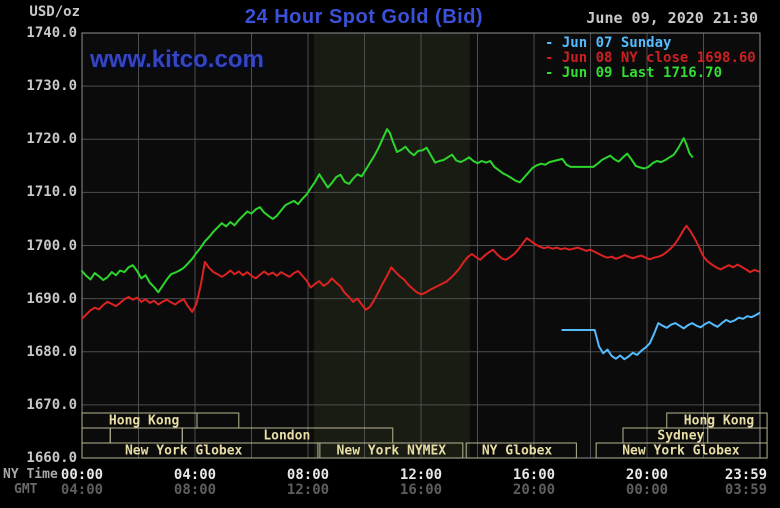 Image resolution: width=780 pixels, height=508 pixels. What do you see at coordinates (308, 475) in the screenshot?
I see `ny-time-tick-label: 08:00` at bounding box center [308, 475].